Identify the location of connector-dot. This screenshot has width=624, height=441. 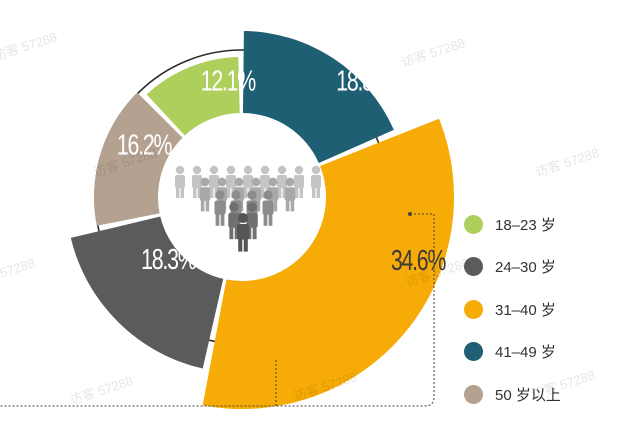
(410, 214).